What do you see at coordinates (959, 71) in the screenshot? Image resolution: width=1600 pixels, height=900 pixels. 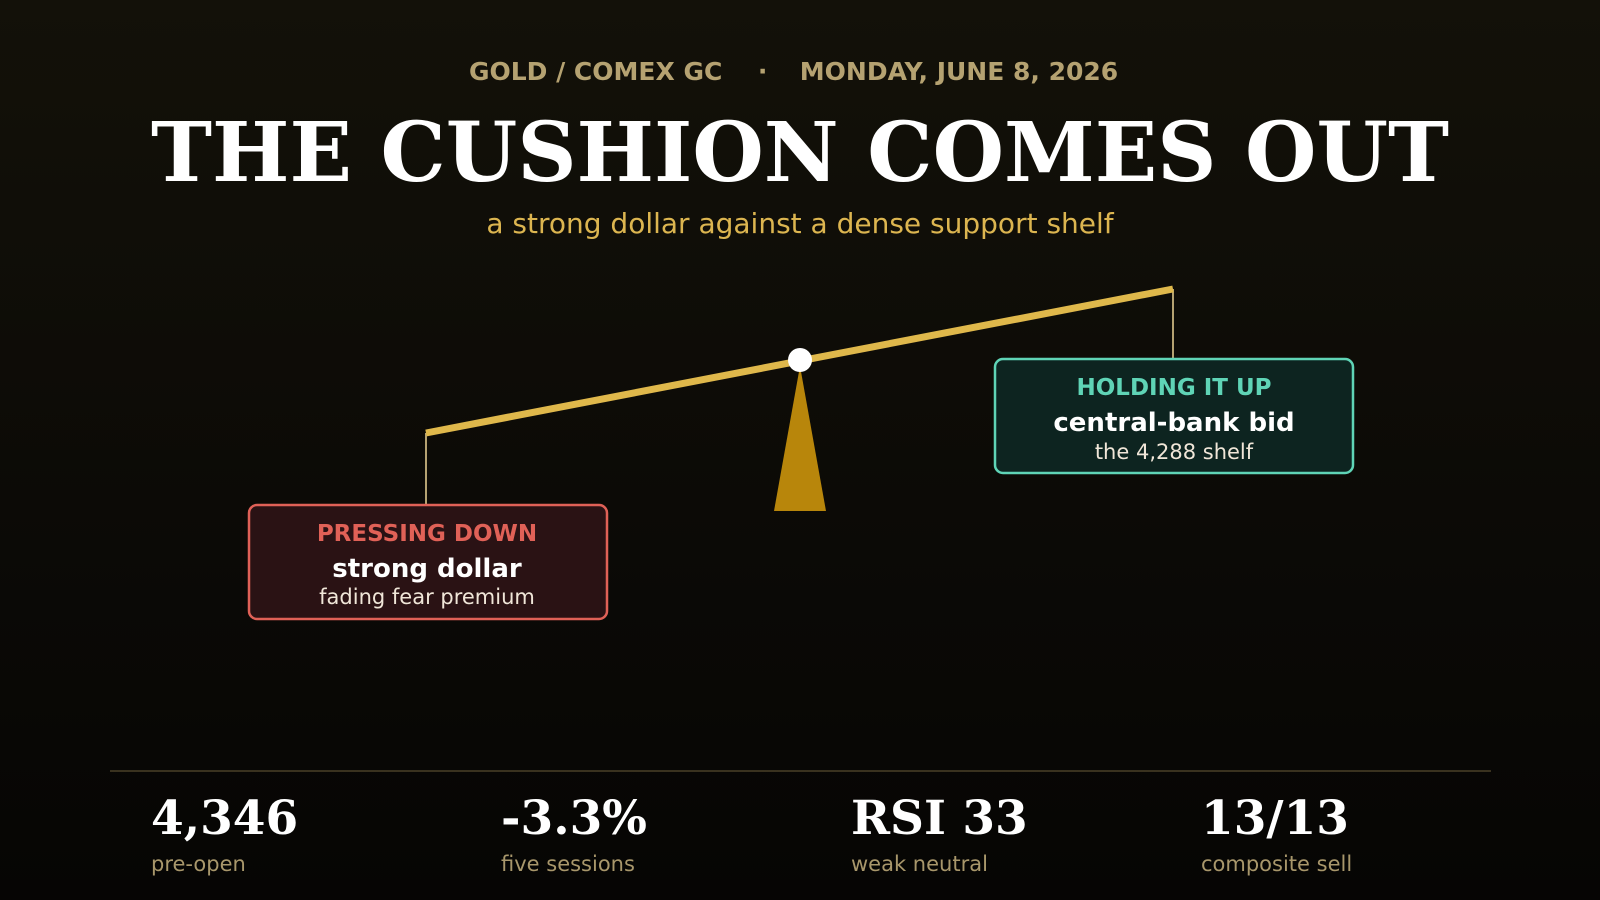 I see `date: MONDAY, JUNE 8, 2026` at bounding box center [959, 71].